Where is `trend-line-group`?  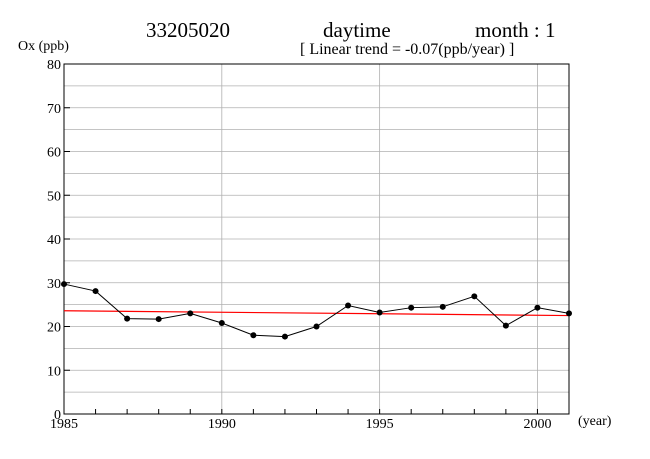 trend-line-group is located at coordinates (316, 313).